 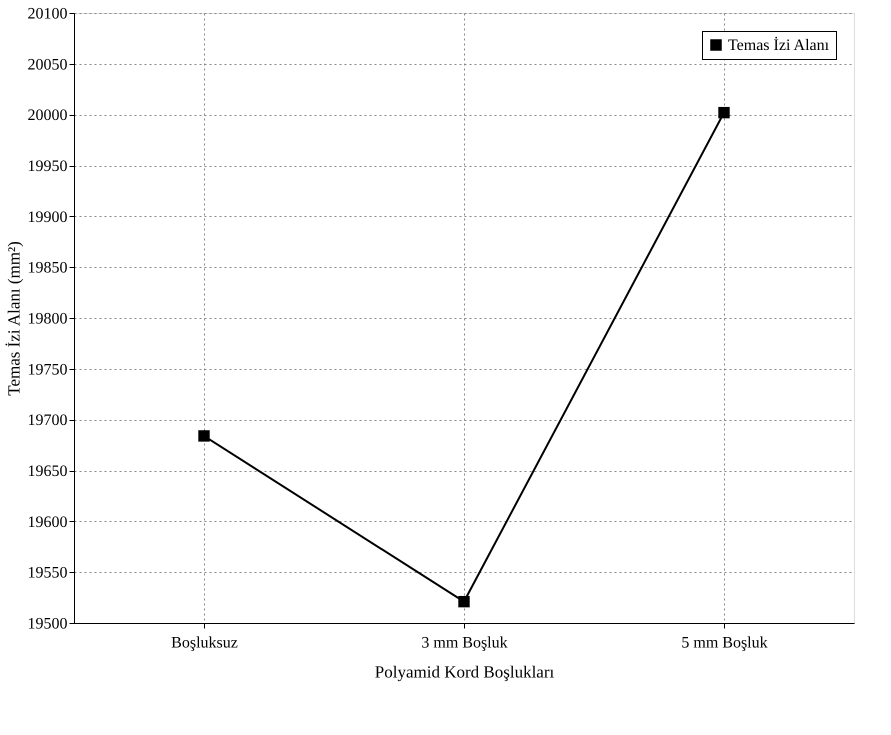 I want to click on y-axis-title: Temas İzi Alanı (mm²), so click(x=14, y=318).